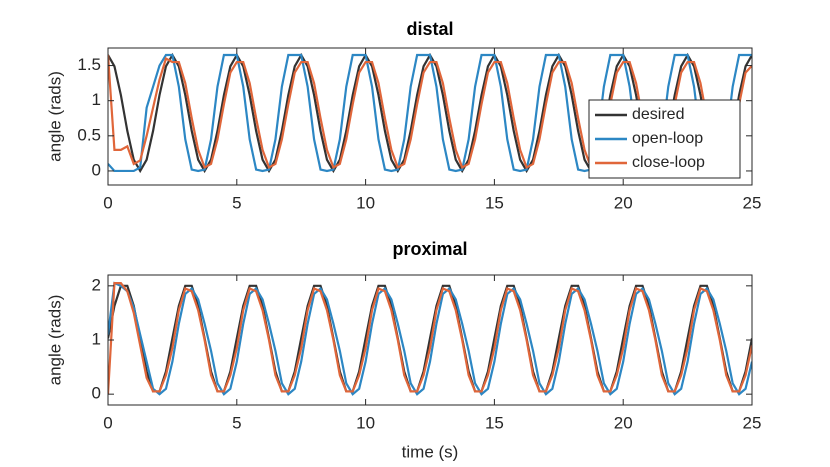 This screenshot has height=467, width=830. Describe the element at coordinates (658, 114) in the screenshot. I see `legend-label: desired` at that location.